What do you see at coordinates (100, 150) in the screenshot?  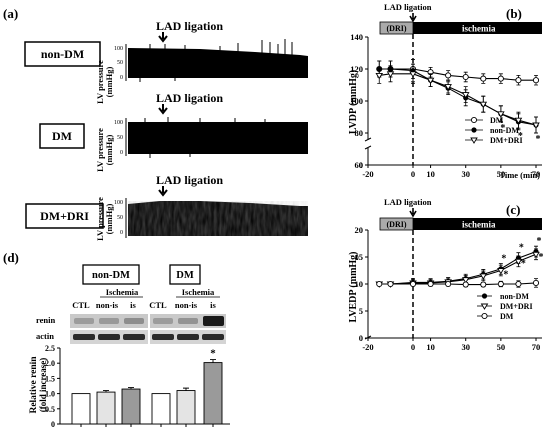 I see `ylabel-line1: LV pressure` at bounding box center [100, 150].